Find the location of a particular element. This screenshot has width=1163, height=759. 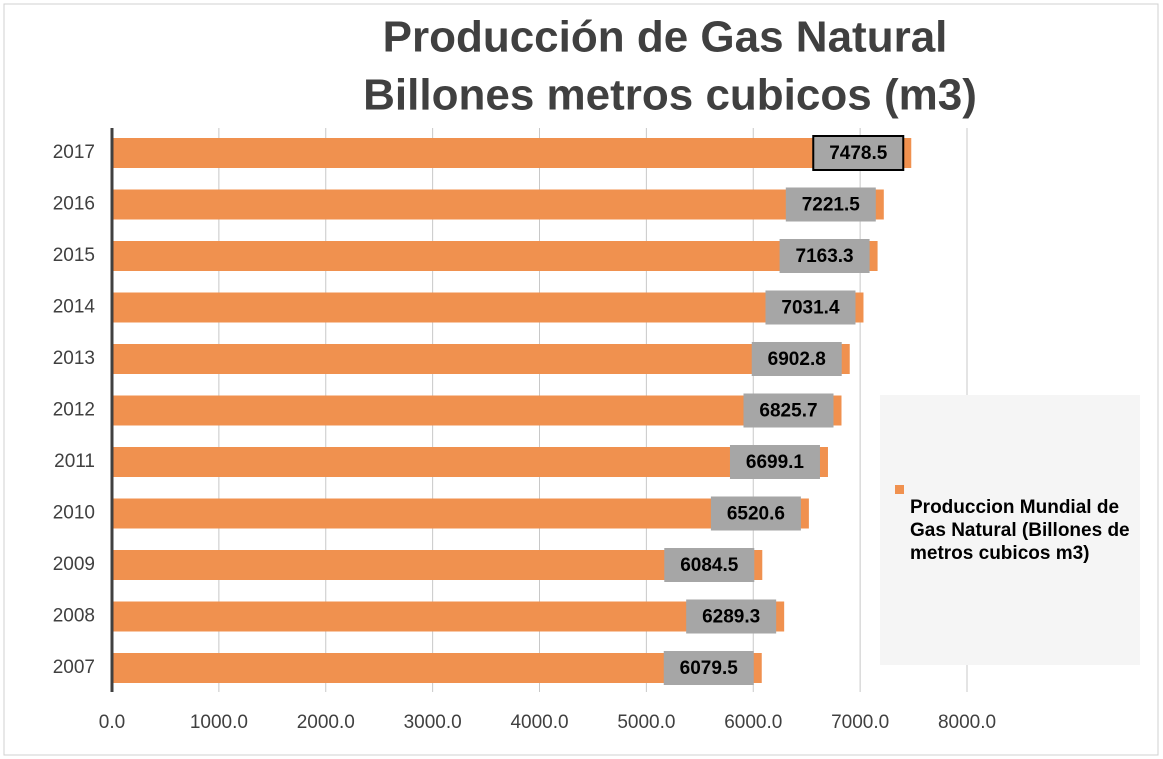

data-label: 6289.3 is located at coordinates (731, 617).